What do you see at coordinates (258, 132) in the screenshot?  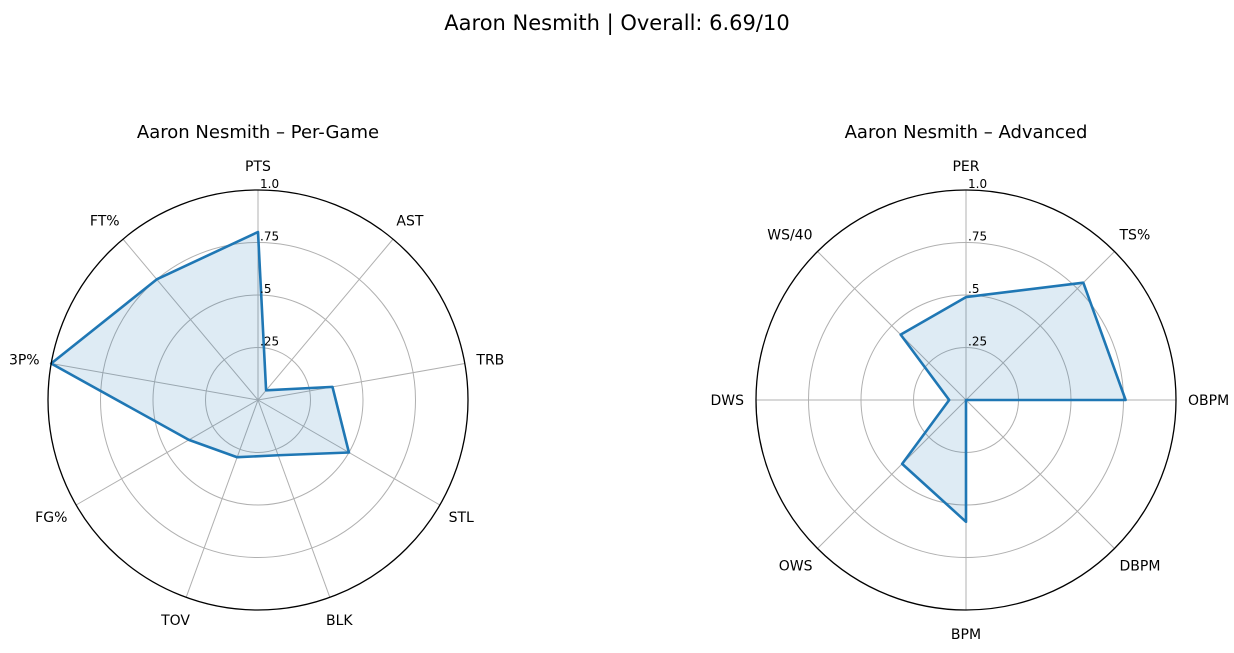 I see `radar-title-per-game: Aaron Nesmith – Per-Game` at bounding box center [258, 132].